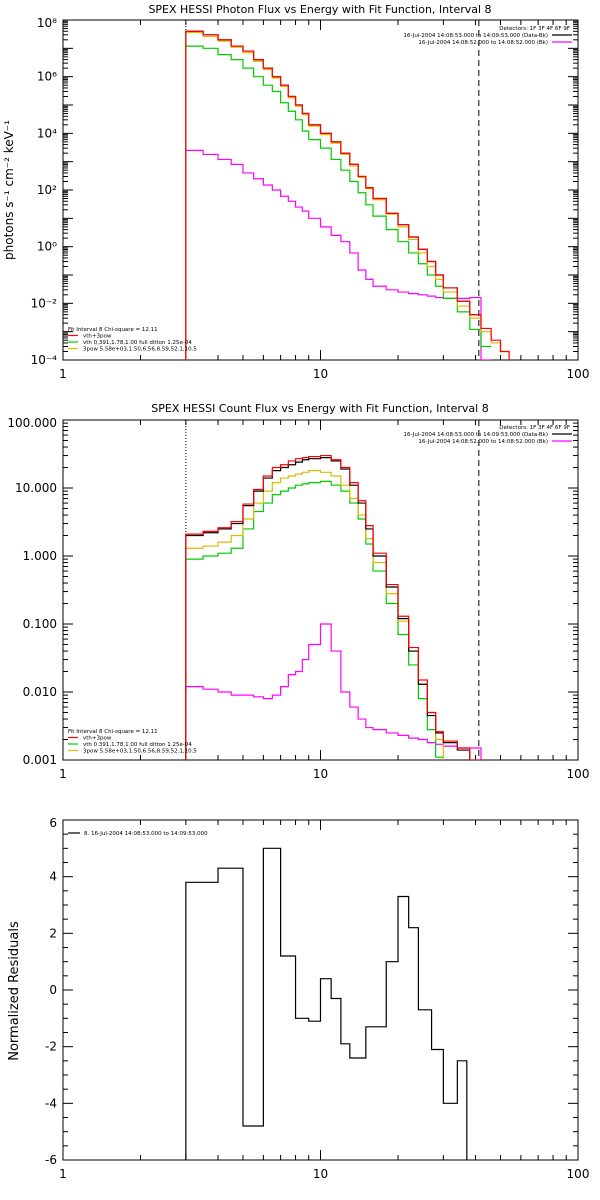  Describe the element at coordinates (40, 624) in the screenshot. I see `y-tick-label: 0.100` at that location.